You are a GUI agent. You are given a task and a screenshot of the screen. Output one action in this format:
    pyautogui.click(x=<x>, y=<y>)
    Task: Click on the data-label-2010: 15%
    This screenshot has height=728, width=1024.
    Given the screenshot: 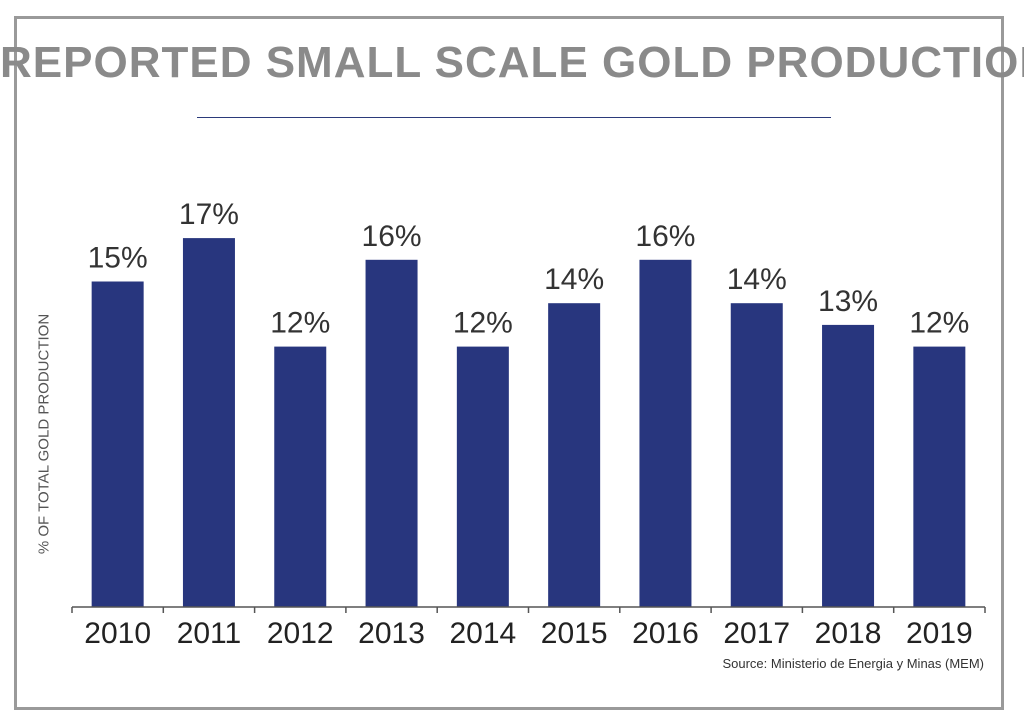 What is the action you would take?
    pyautogui.click(x=118, y=258)
    